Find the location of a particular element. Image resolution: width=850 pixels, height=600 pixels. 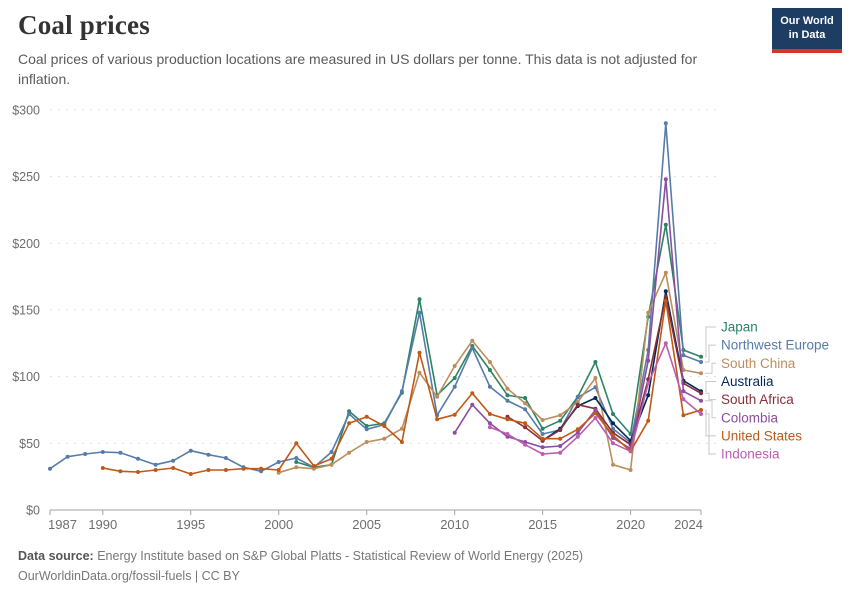

data-source-label: Data source: is located at coordinates (56, 556).